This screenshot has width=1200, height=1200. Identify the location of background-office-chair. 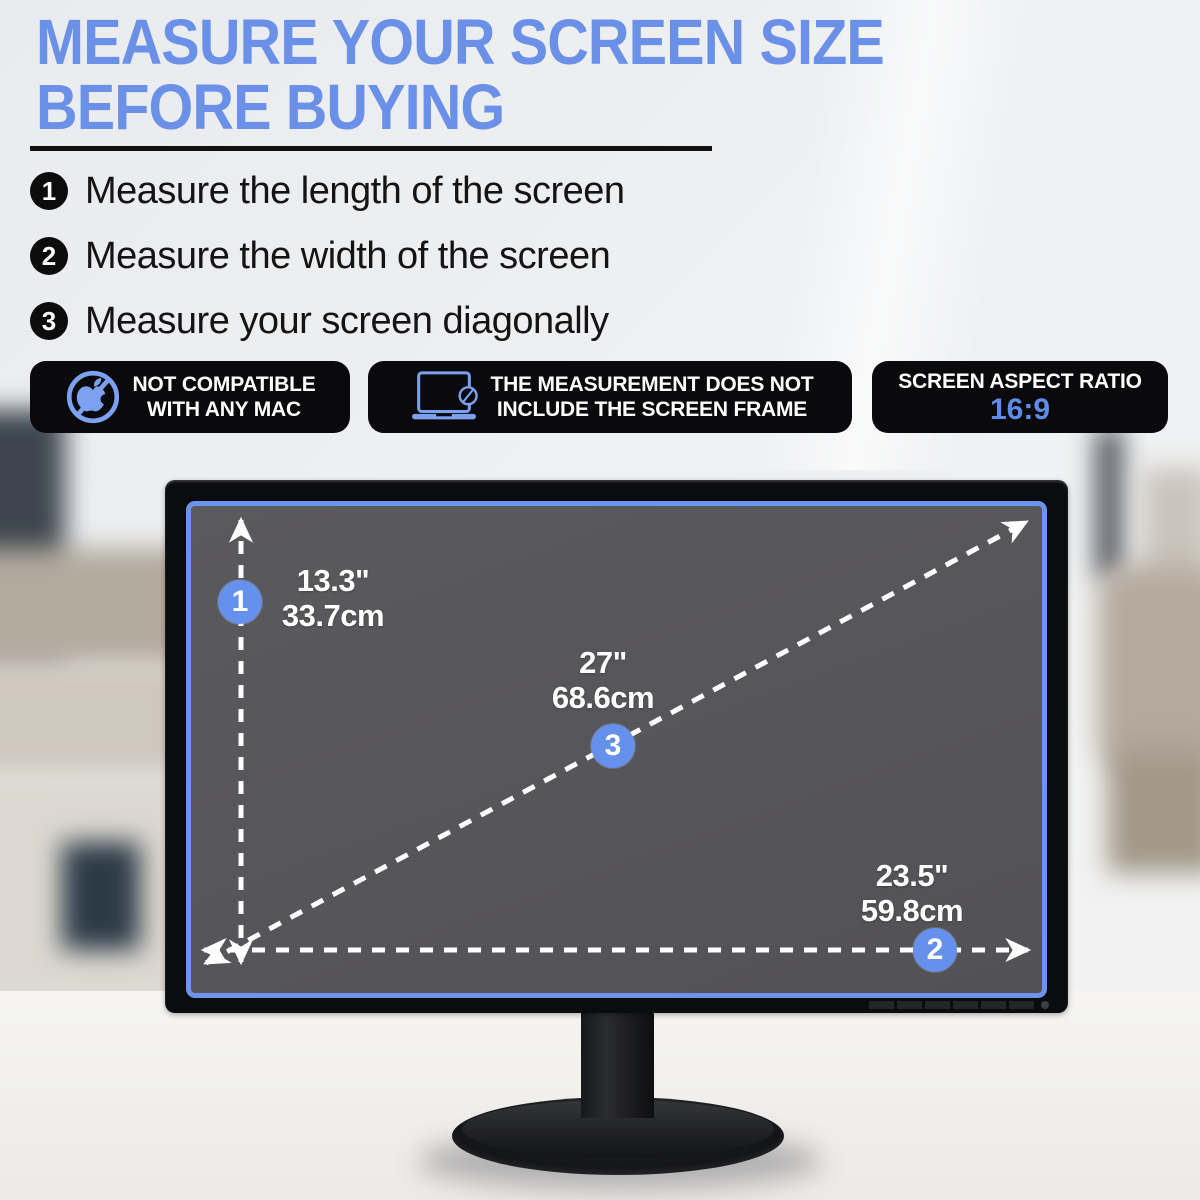
(1149, 667).